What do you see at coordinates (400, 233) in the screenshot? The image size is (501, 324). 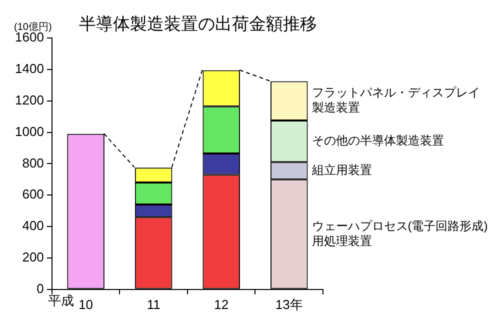 I see `series-label: ウェーハプロセス(電子回路形成)用処理装置` at bounding box center [400, 233].